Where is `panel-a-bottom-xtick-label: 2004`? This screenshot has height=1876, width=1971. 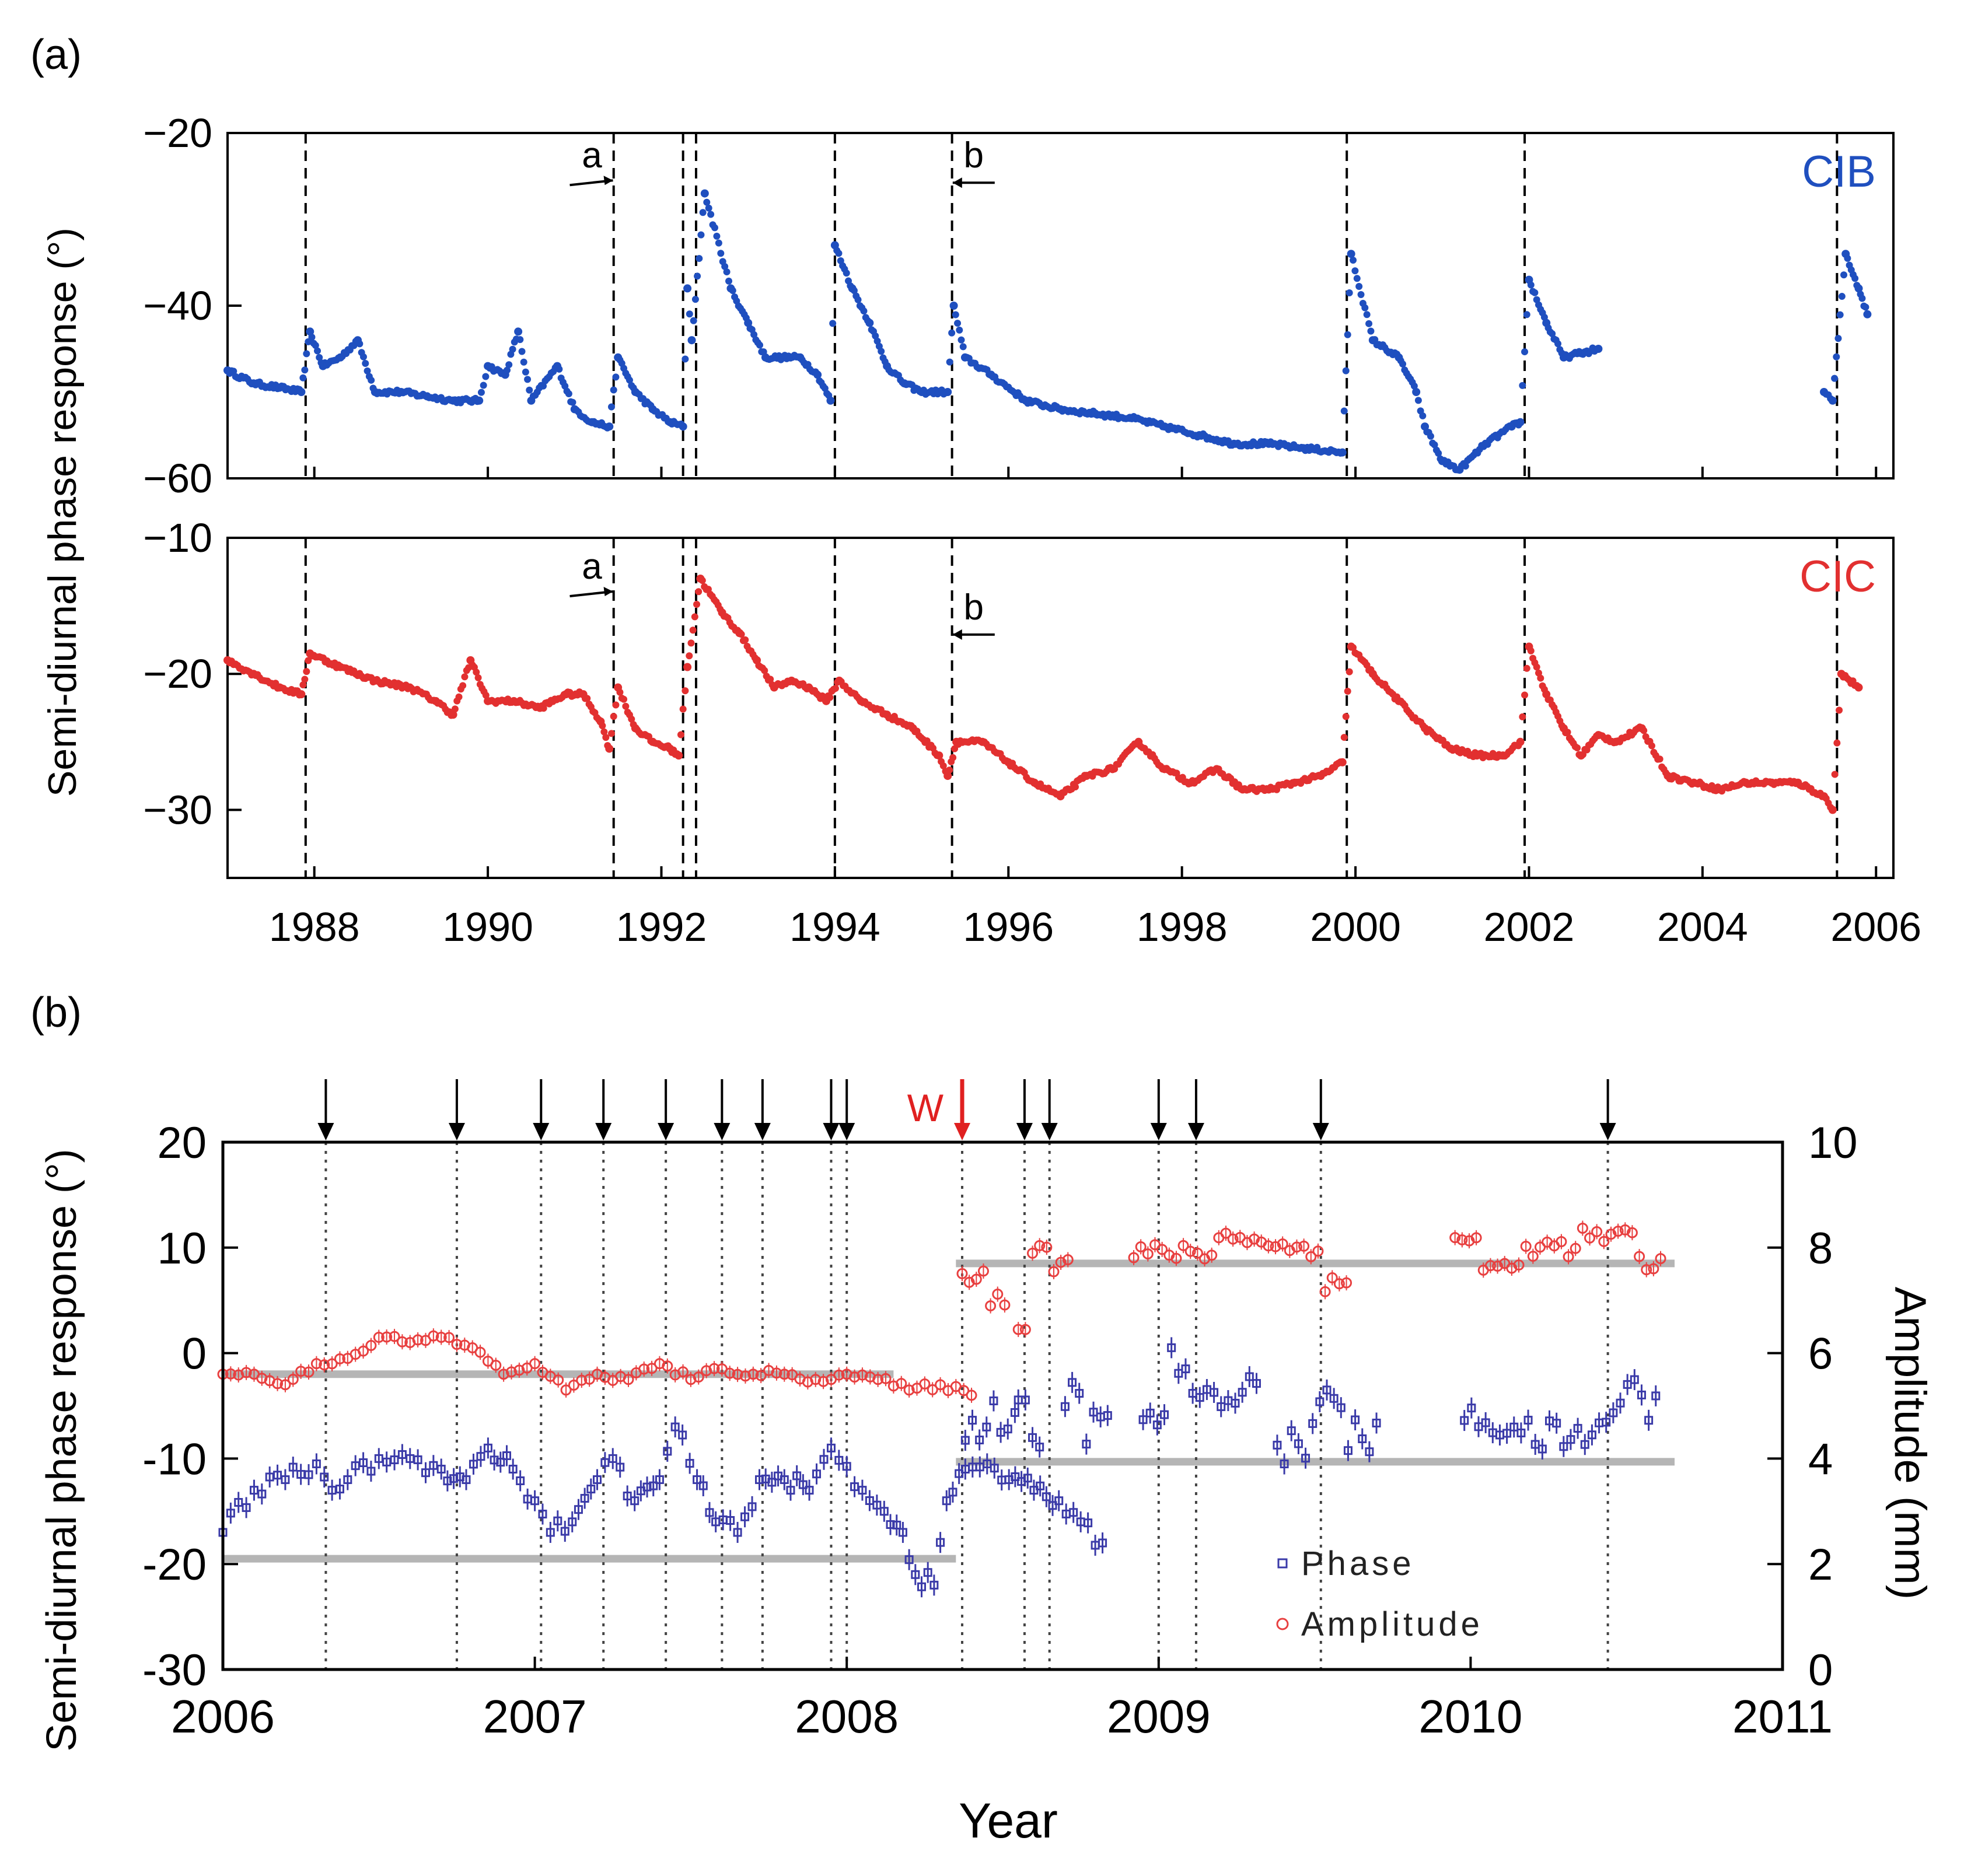 panel-a-bottom-xtick-label: 2004 is located at coordinates (1702, 927).